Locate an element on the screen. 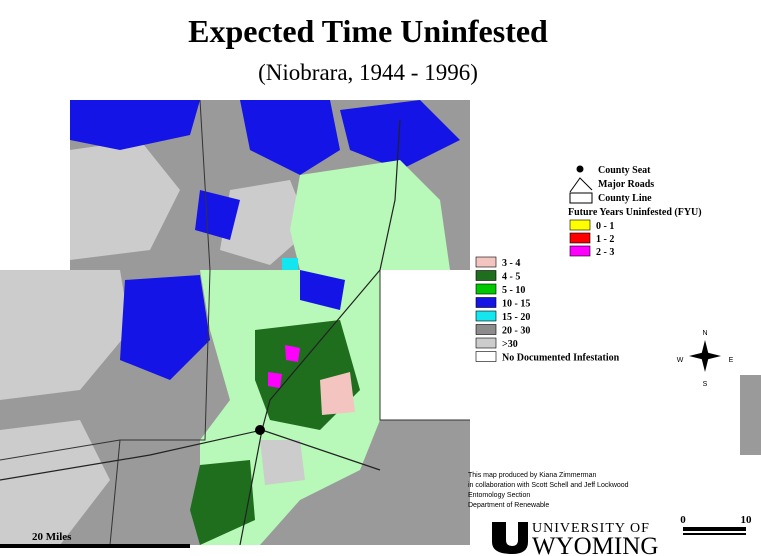 This screenshot has height=556, width=761. map-subtitle: (Niobrara, 1944 - 1996) is located at coordinates (368, 72).